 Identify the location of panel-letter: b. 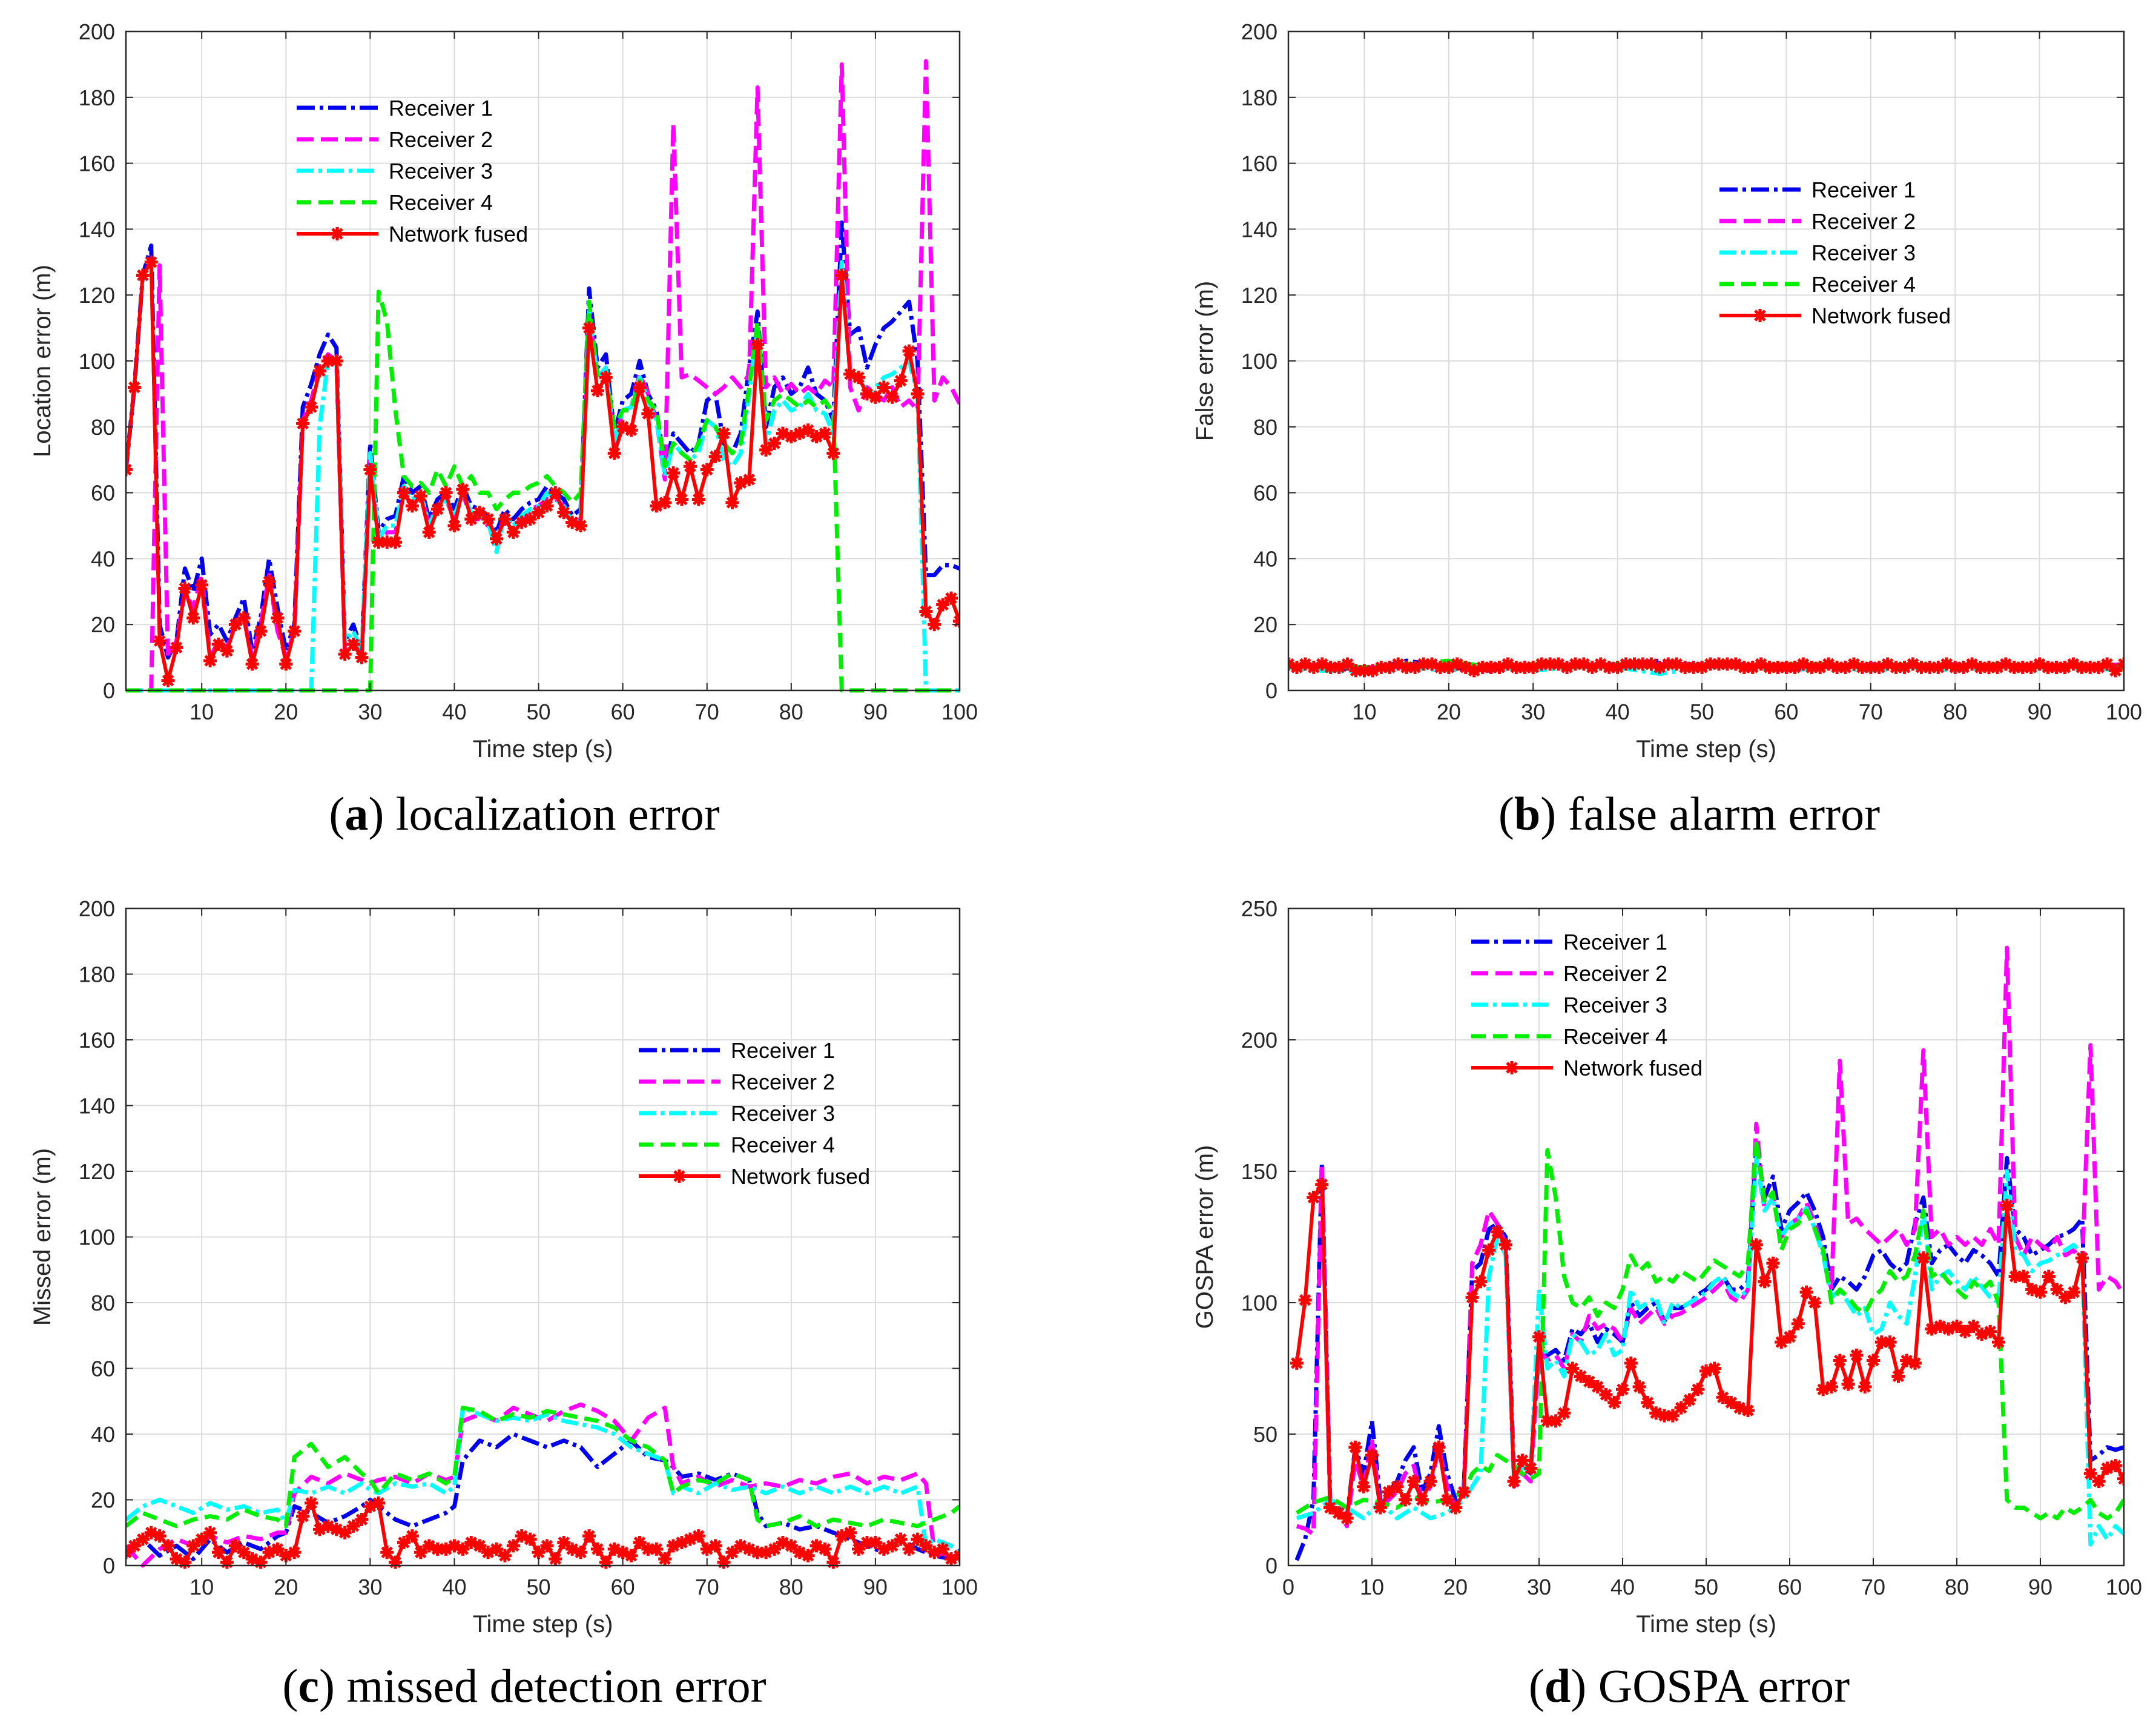
(1527, 813).